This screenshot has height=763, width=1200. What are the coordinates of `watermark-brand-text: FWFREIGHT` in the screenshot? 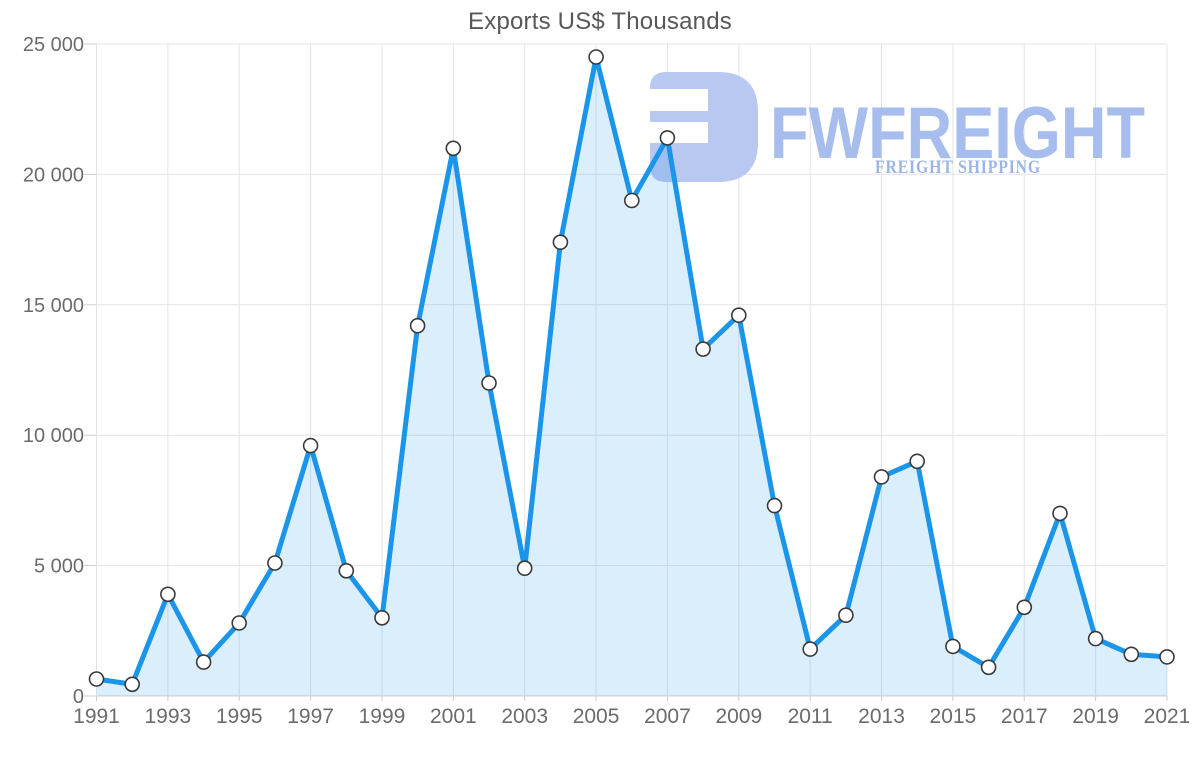 It's located at (957, 133).